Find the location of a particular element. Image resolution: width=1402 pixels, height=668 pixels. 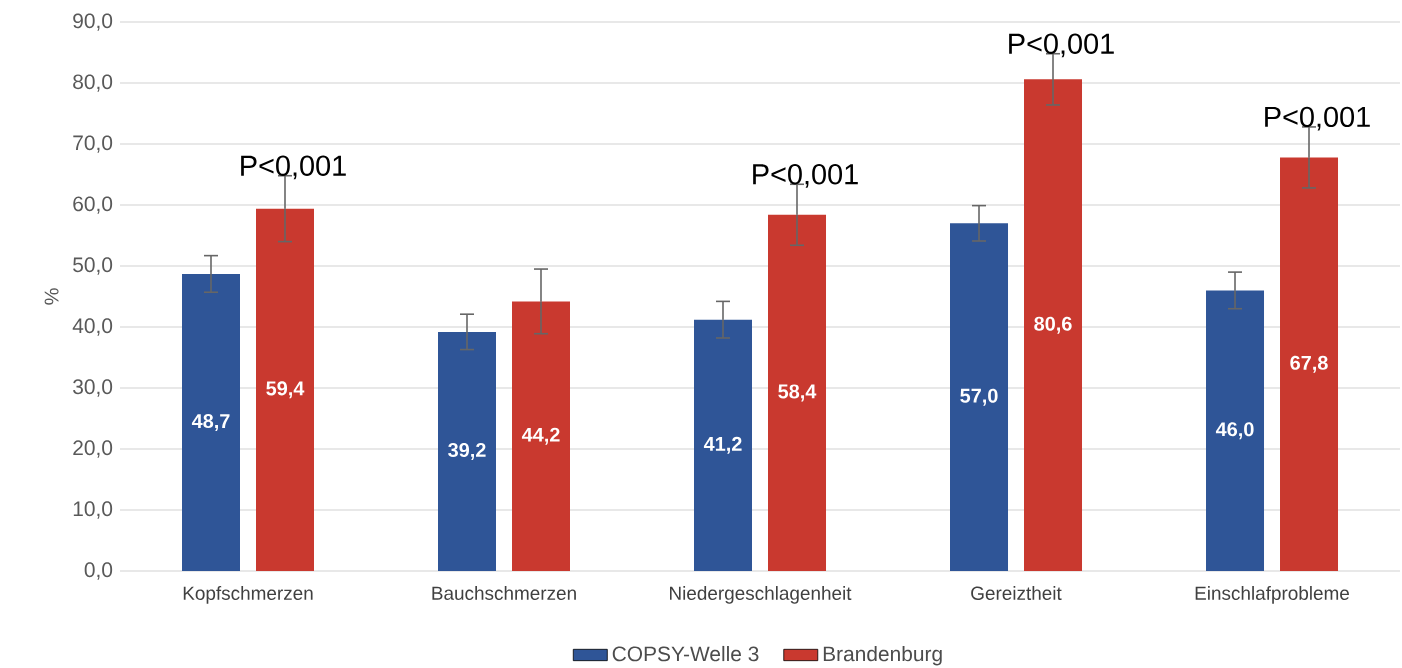

y-tick-label: 70,0 is located at coordinates (93, 144).